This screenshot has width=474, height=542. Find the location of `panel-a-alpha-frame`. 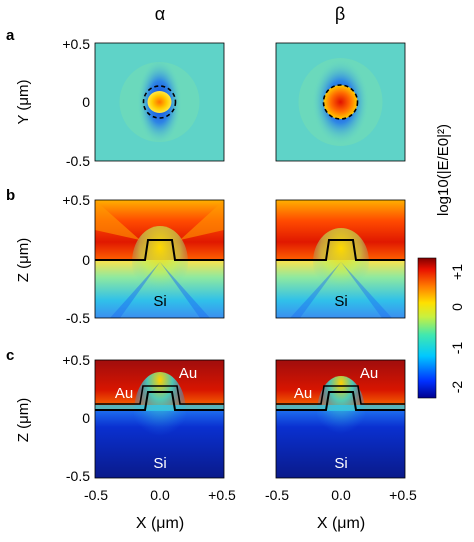

panel-a-alpha-frame is located at coordinates (159, 102).